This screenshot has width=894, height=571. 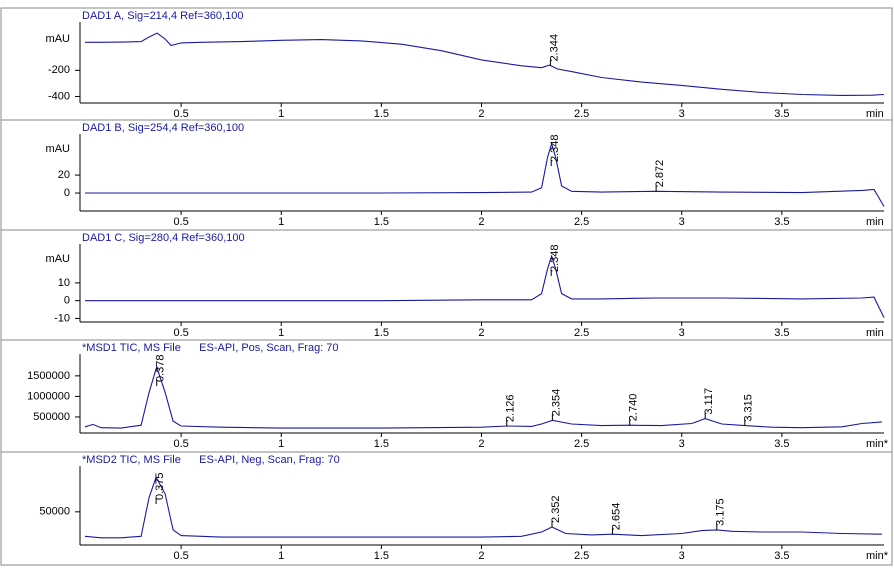 I want to click on peak-label: 2.344, so click(x=554, y=48).